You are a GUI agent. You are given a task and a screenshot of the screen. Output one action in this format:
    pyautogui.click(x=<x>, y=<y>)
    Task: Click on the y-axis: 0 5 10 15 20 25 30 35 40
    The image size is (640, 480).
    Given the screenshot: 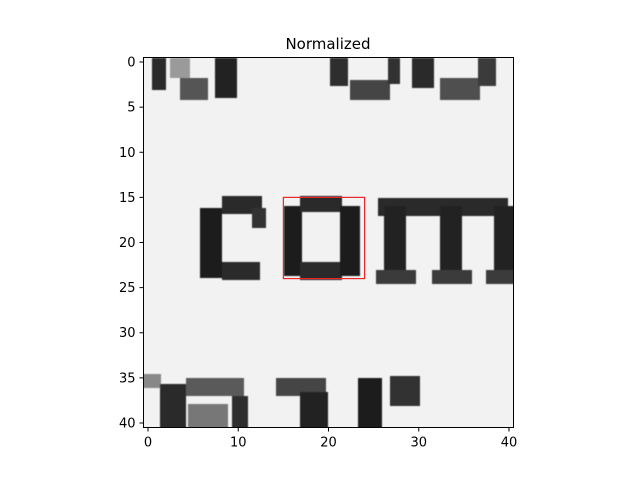 What is the action you would take?
    pyautogui.click(x=131, y=243)
    